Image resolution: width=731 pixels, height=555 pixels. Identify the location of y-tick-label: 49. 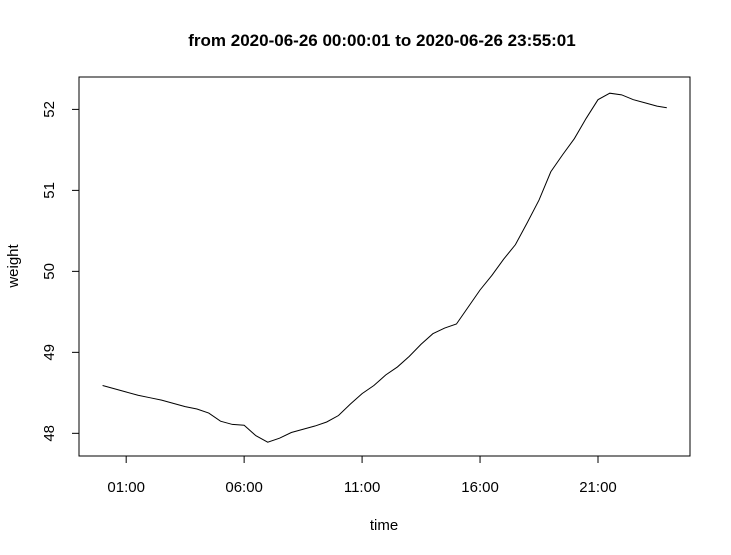
(49, 352).